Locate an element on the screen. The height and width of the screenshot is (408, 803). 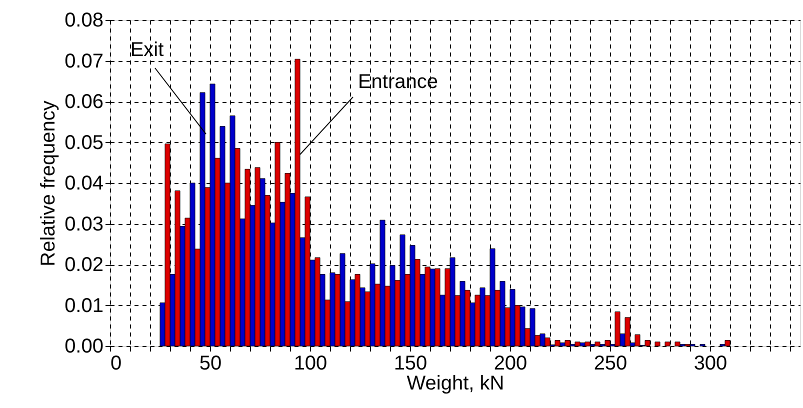
y-tick-label: 0.01 is located at coordinates (84, 305).